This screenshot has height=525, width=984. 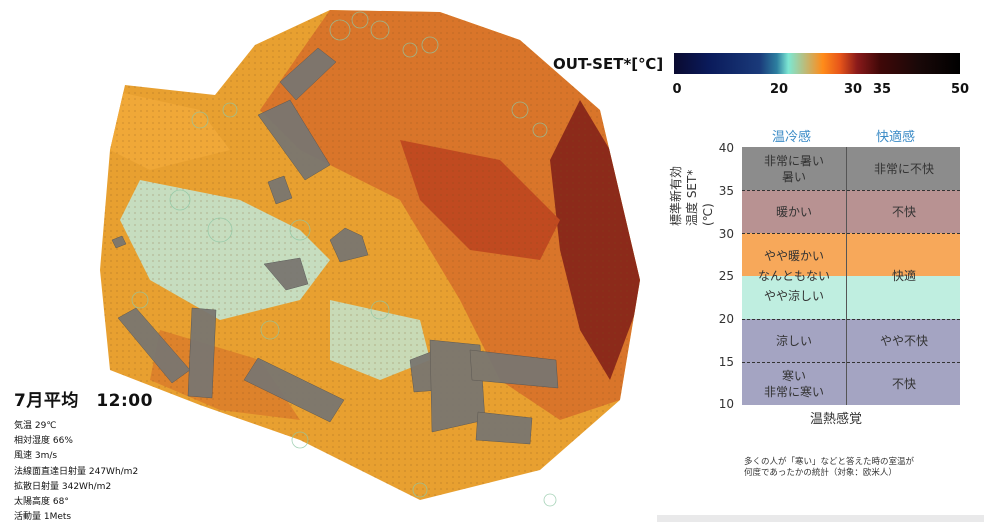 What do you see at coordinates (903, 168) in the screenshot?
I see `band-comfort: 非常に不快` at bounding box center [903, 168].